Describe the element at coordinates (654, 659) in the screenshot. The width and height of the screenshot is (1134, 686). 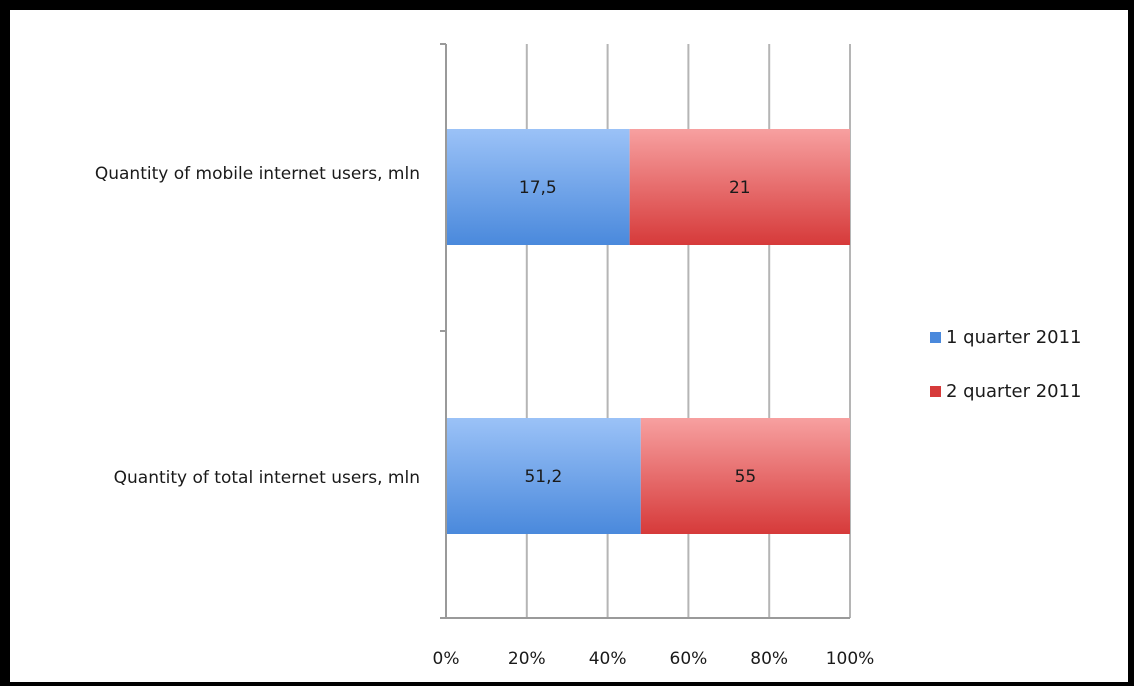
I see `x-tick-labels: 0% 20% 40% 60% 80% 100%` at that location.